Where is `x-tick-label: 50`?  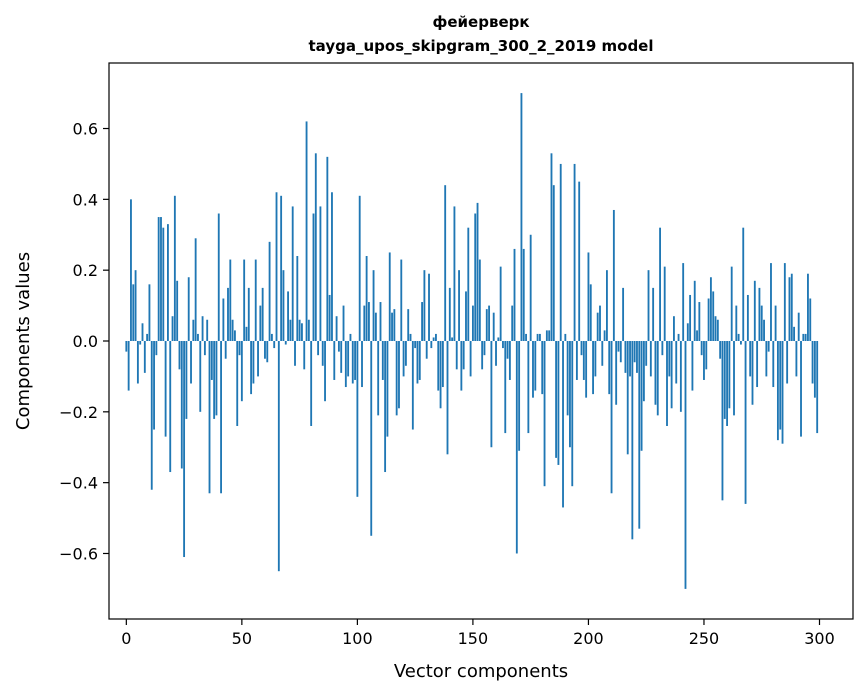 x-tick-label: 50 is located at coordinates (242, 638).